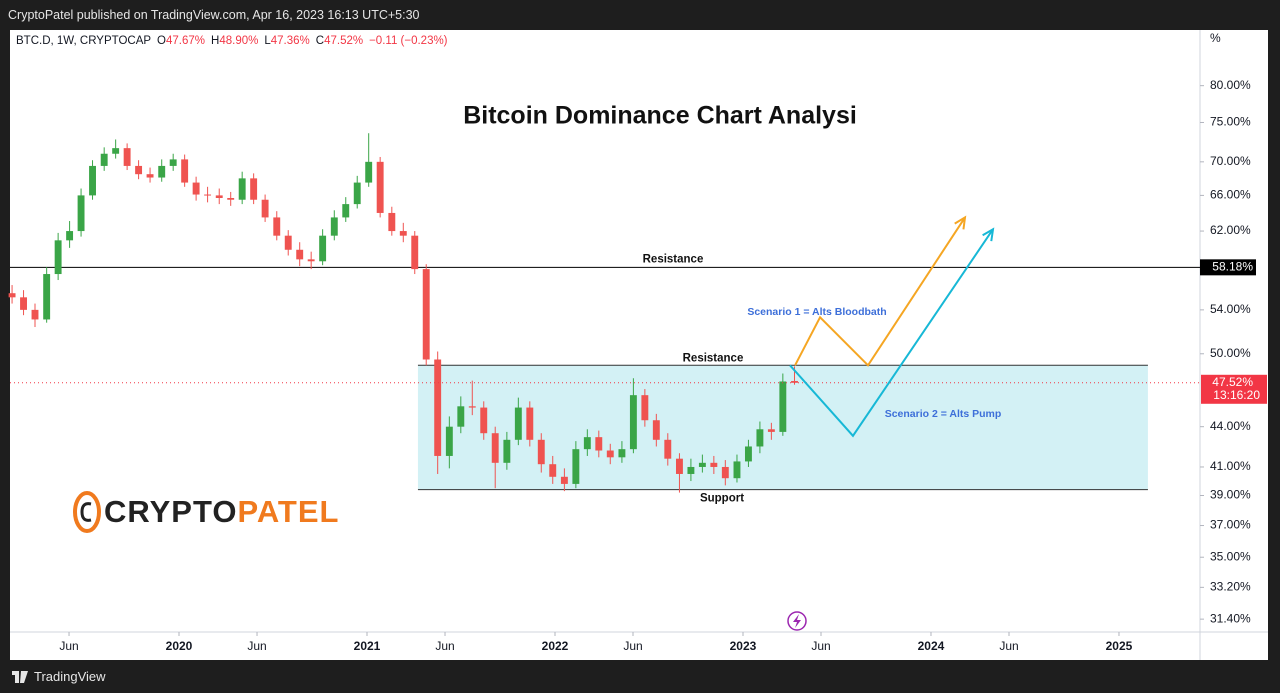 The height and width of the screenshot is (693, 1280). I want to click on x-tick-label: 2025, so click(1119, 646).